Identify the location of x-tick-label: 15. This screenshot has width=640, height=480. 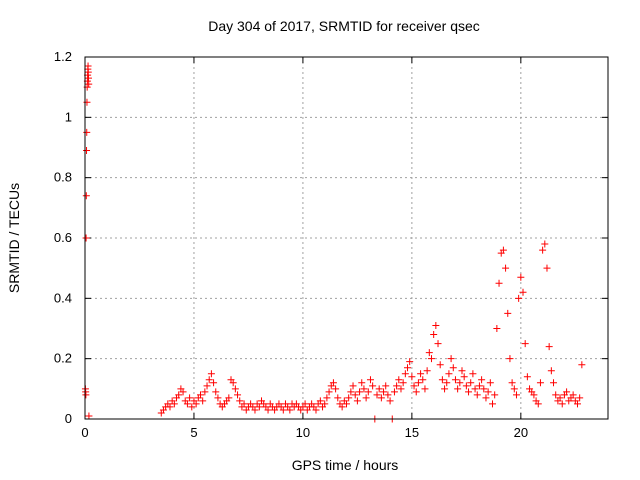
(412, 432).